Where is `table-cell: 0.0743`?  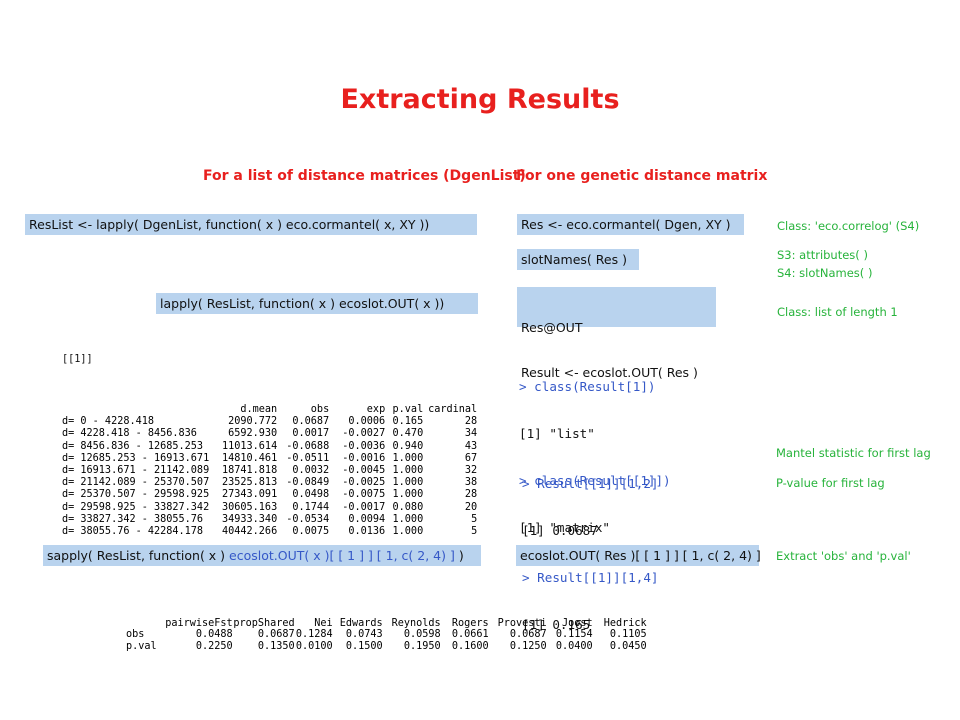 table-cell: 0.0743 is located at coordinates (364, 635).